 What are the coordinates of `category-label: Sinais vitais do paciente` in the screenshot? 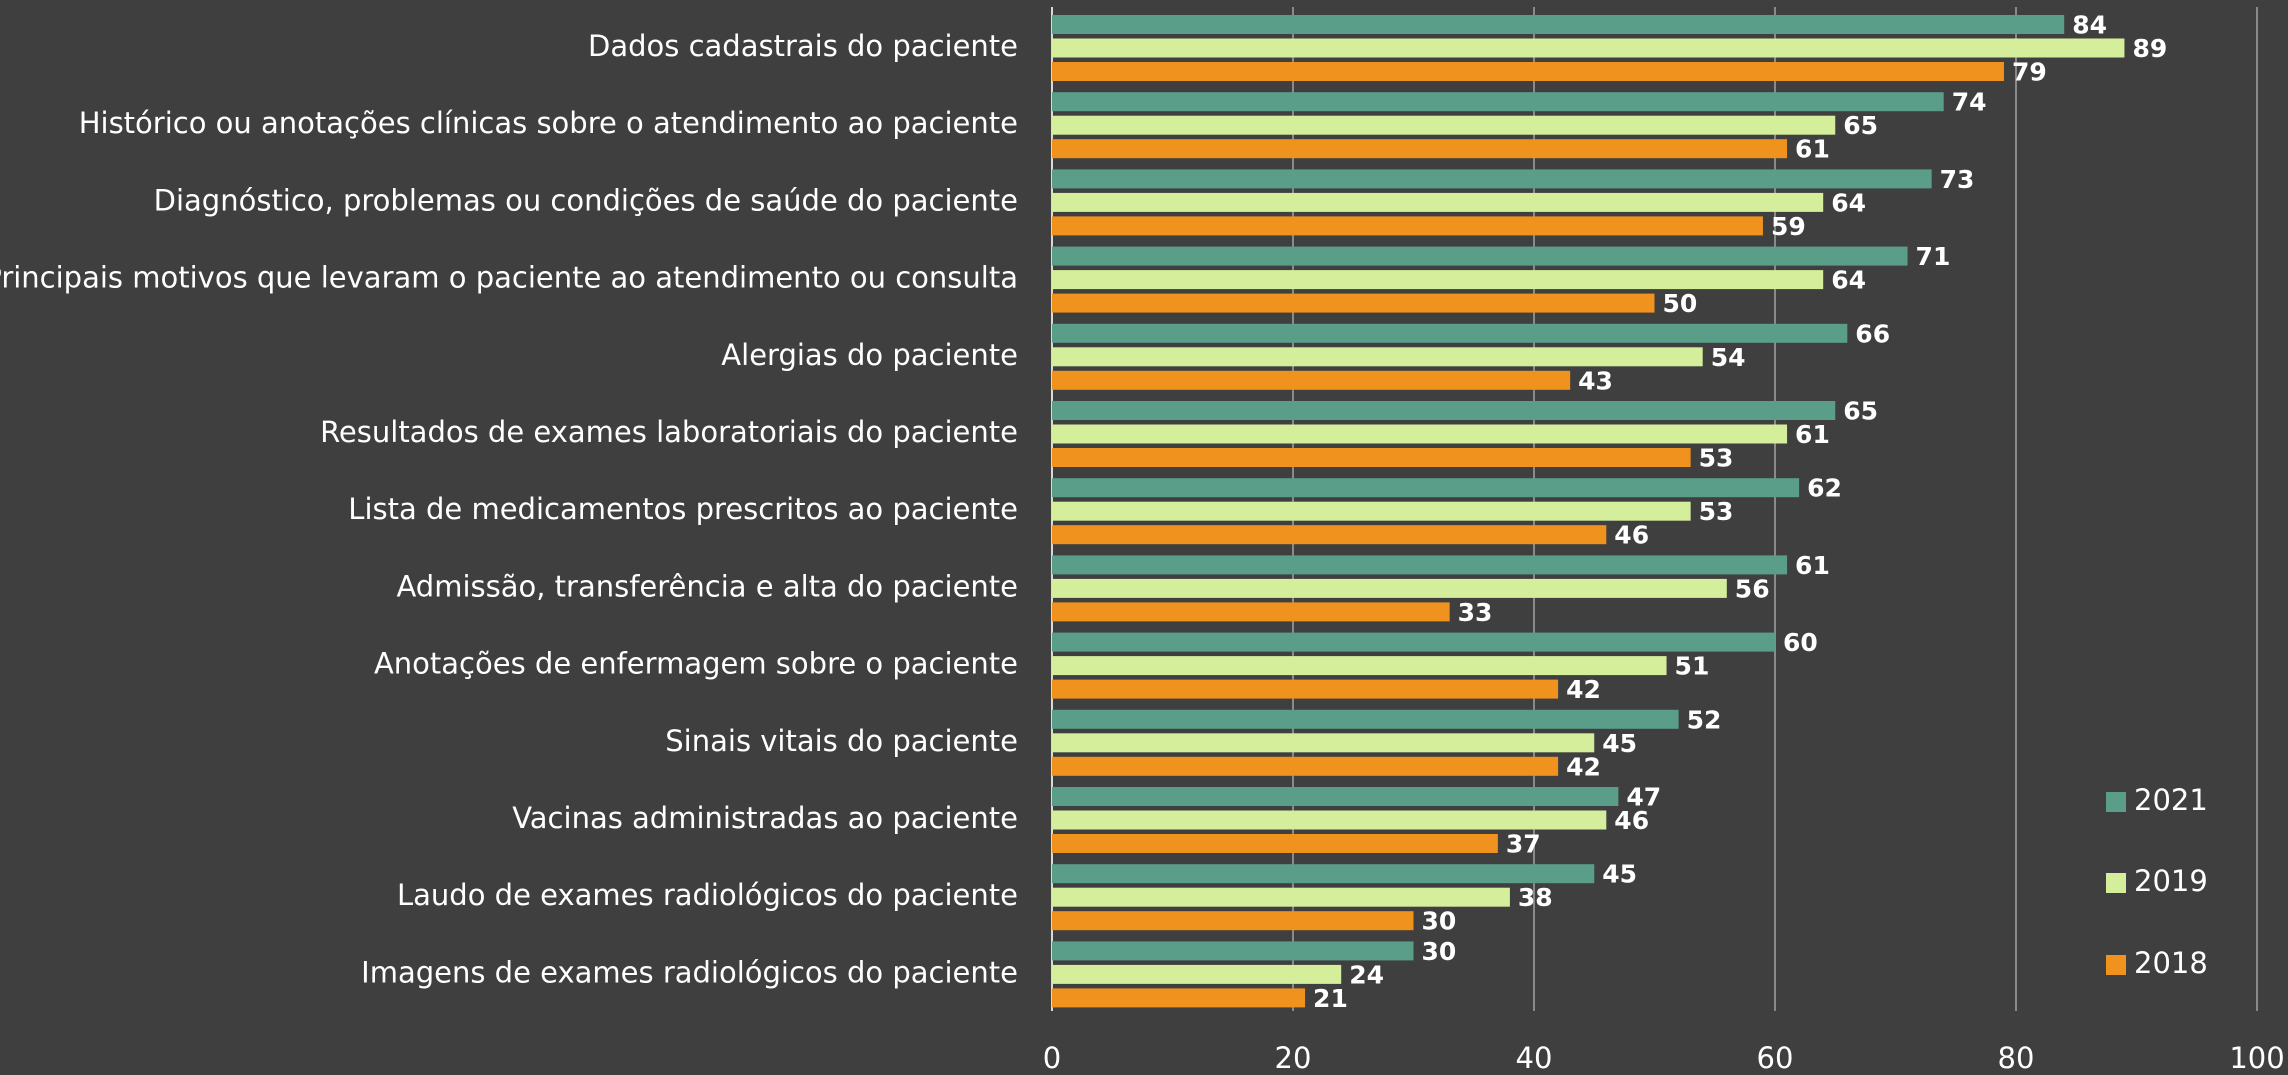 It's located at (841, 741).